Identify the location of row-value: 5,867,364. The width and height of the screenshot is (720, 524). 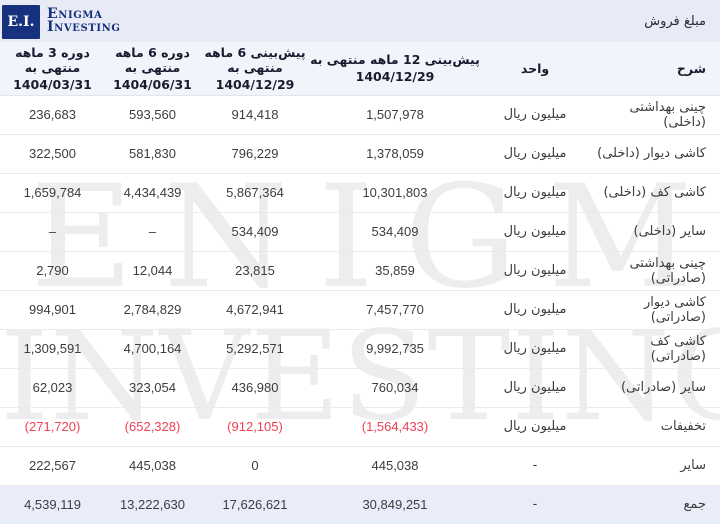
(255, 193).